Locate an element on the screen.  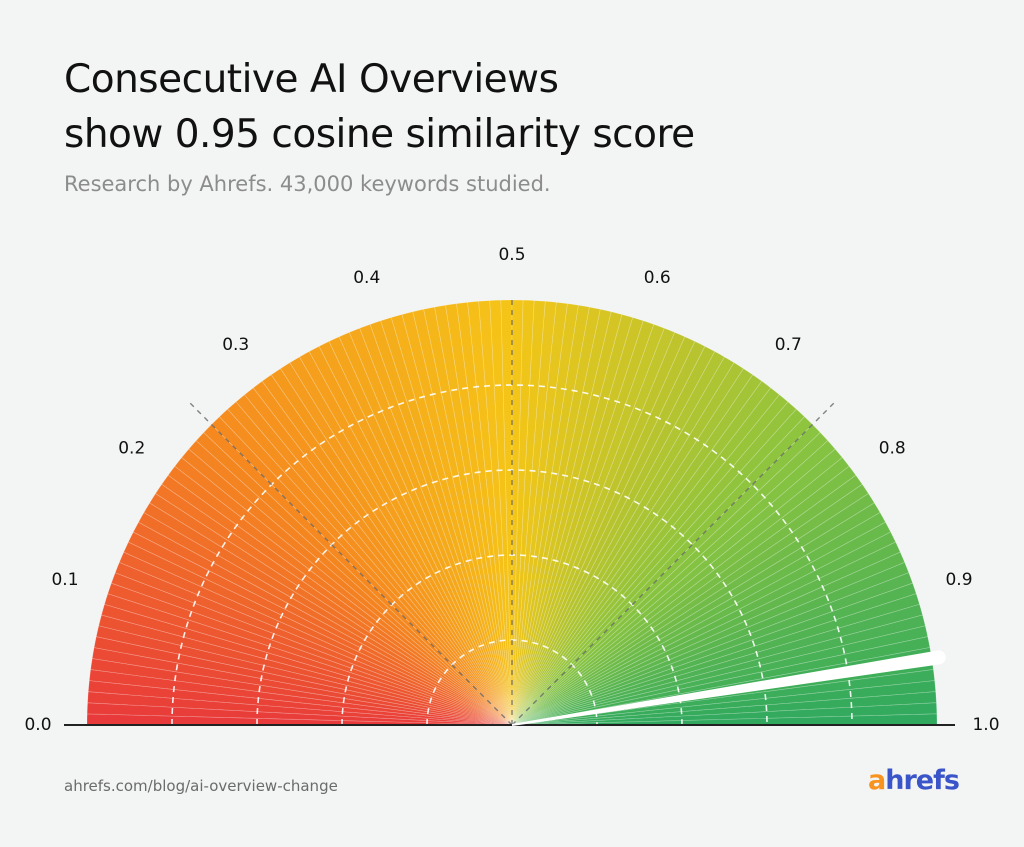
source-link: ahrefs.com/blog/ai-overview-change is located at coordinates (201, 786).